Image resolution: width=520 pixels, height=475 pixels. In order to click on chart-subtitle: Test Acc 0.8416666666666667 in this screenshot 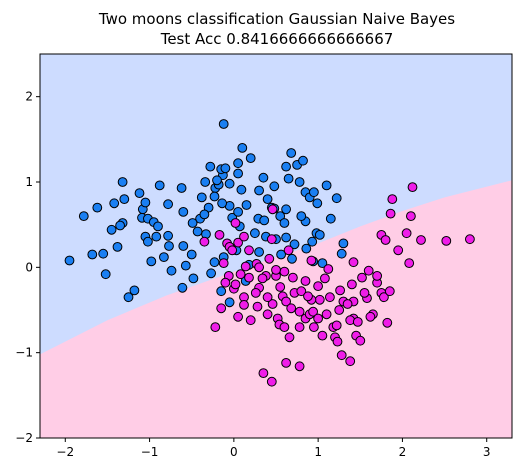, I will do `click(277, 39)`.